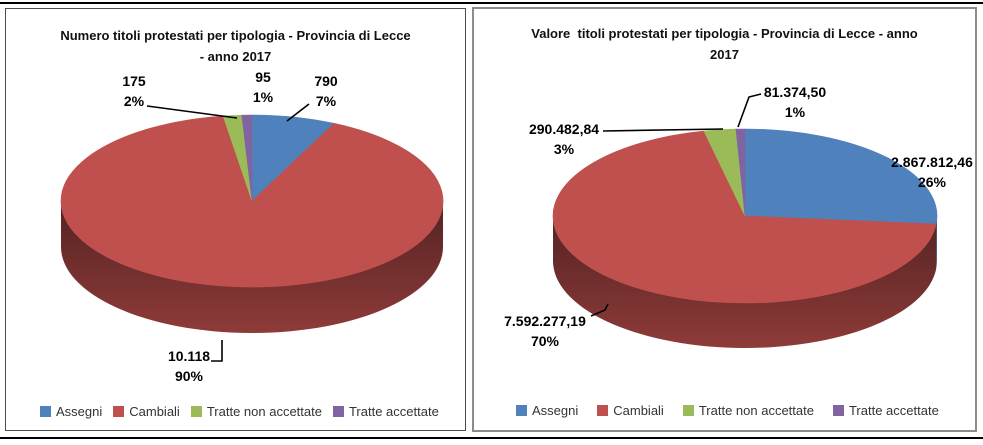  What do you see at coordinates (134, 81) in the screenshot?
I see `data-label-value: 175` at bounding box center [134, 81].